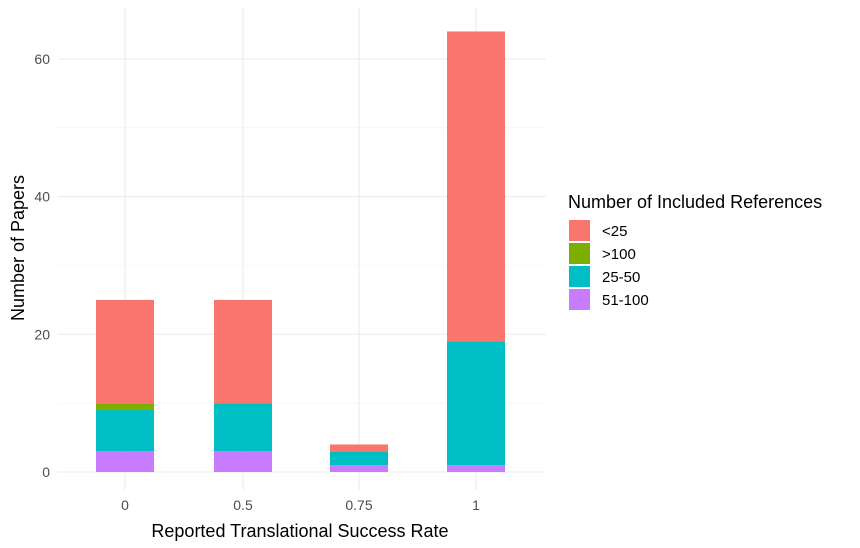  I want to click on y-tick-label: 40, so click(42, 197).